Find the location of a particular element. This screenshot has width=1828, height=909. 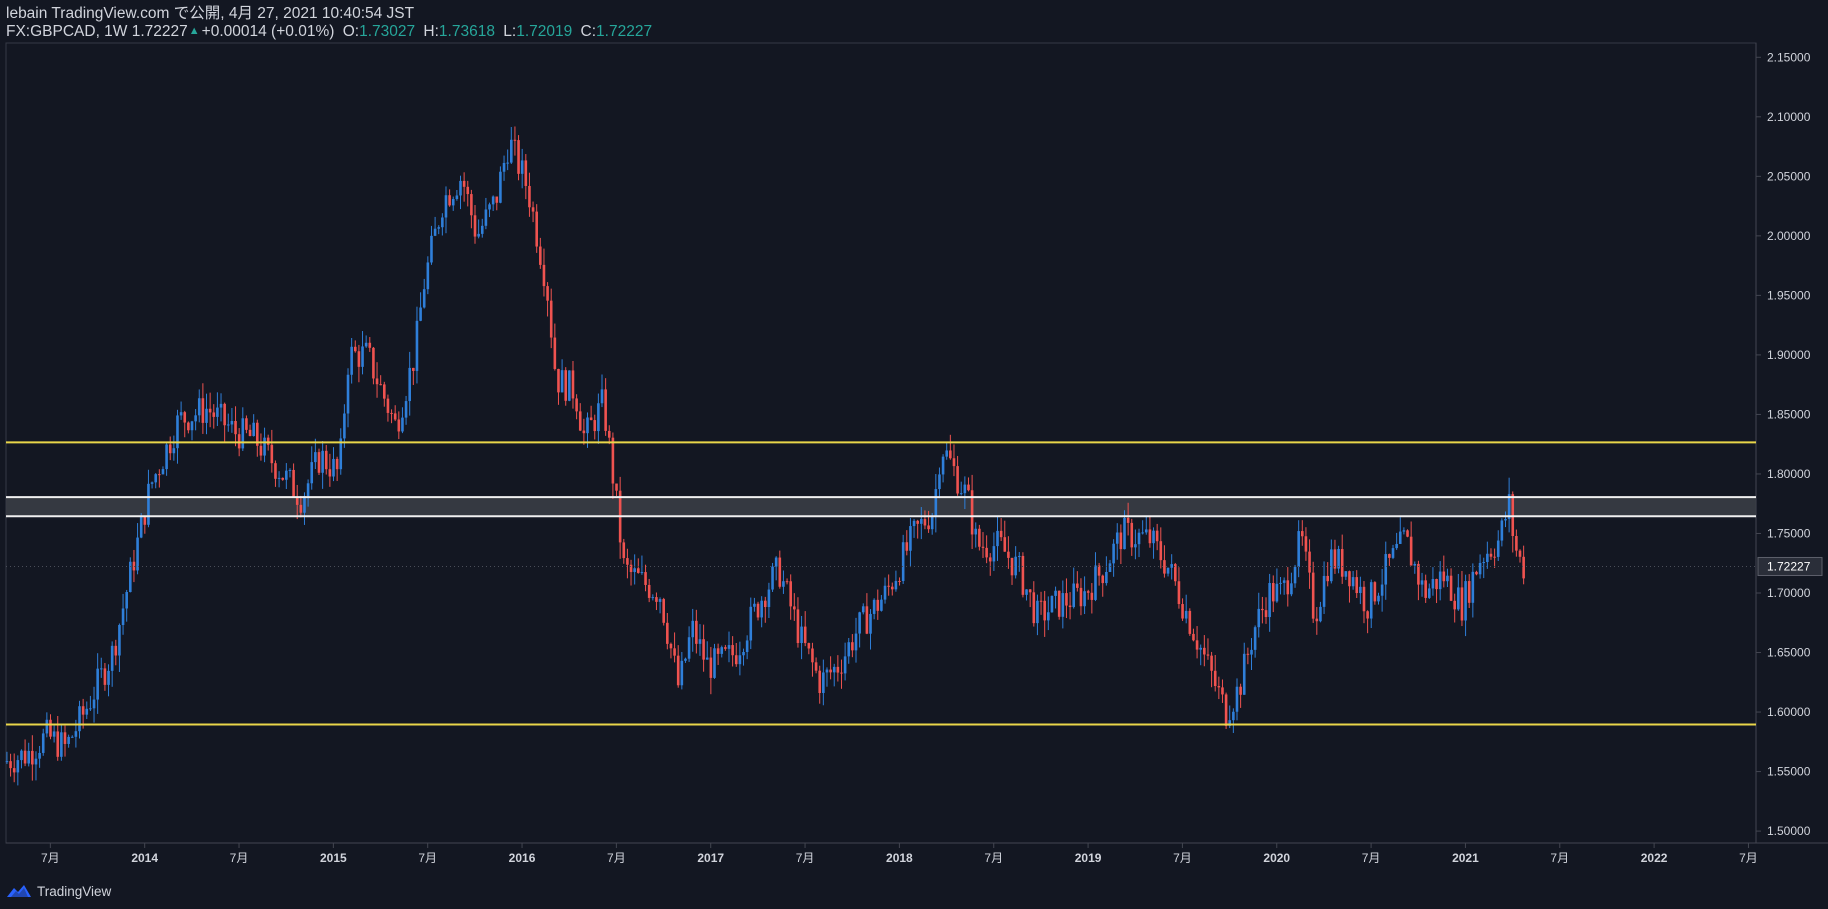

tradingview-logo: TradingView is located at coordinates (58, 891).